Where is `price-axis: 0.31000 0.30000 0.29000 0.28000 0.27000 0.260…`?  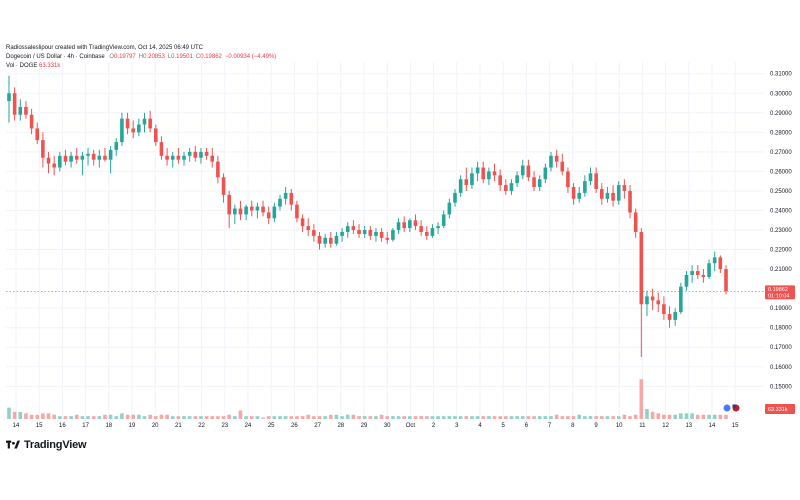
price-axis: 0.31000 0.30000 0.29000 0.28000 0.27000 0.260… is located at coordinates (781, 231).